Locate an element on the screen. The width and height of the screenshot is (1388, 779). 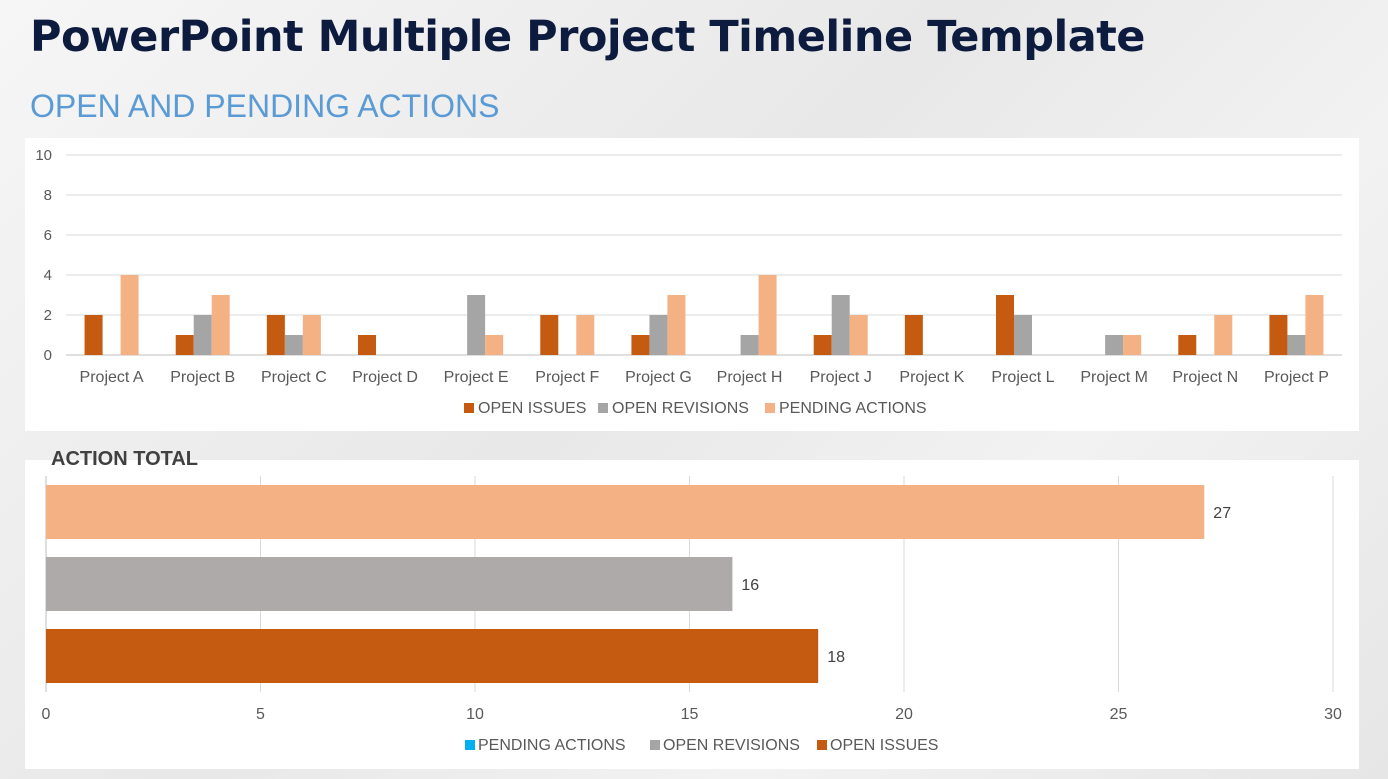
bar-pending-actions-project-f is located at coordinates (585, 335).